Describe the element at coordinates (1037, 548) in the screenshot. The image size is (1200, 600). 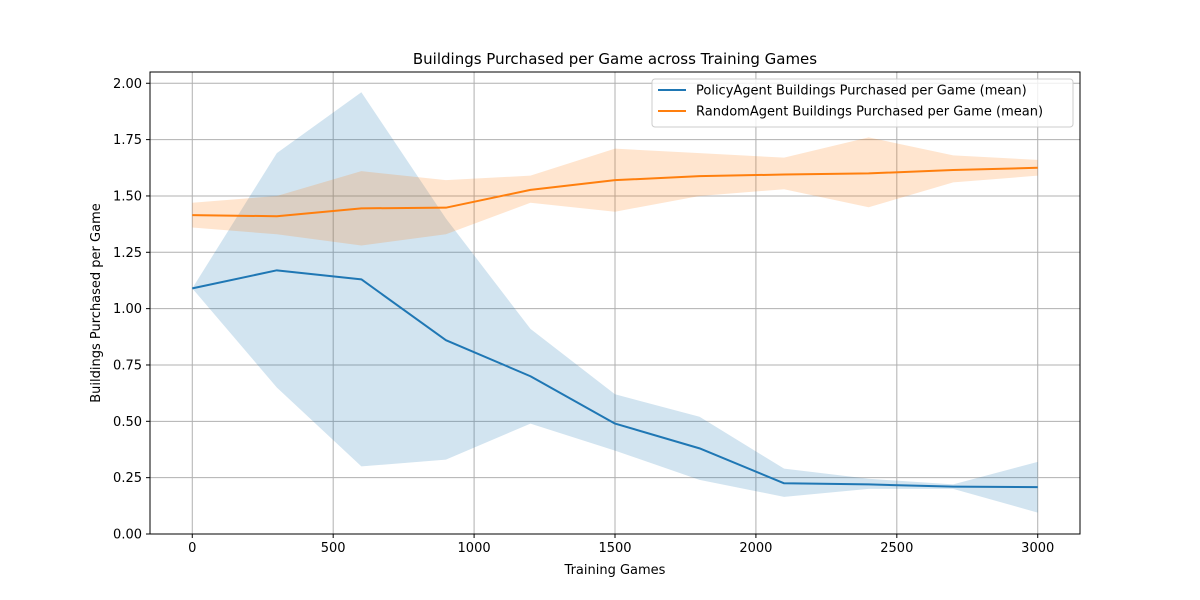
I see `x-tick-label: 3000` at that location.